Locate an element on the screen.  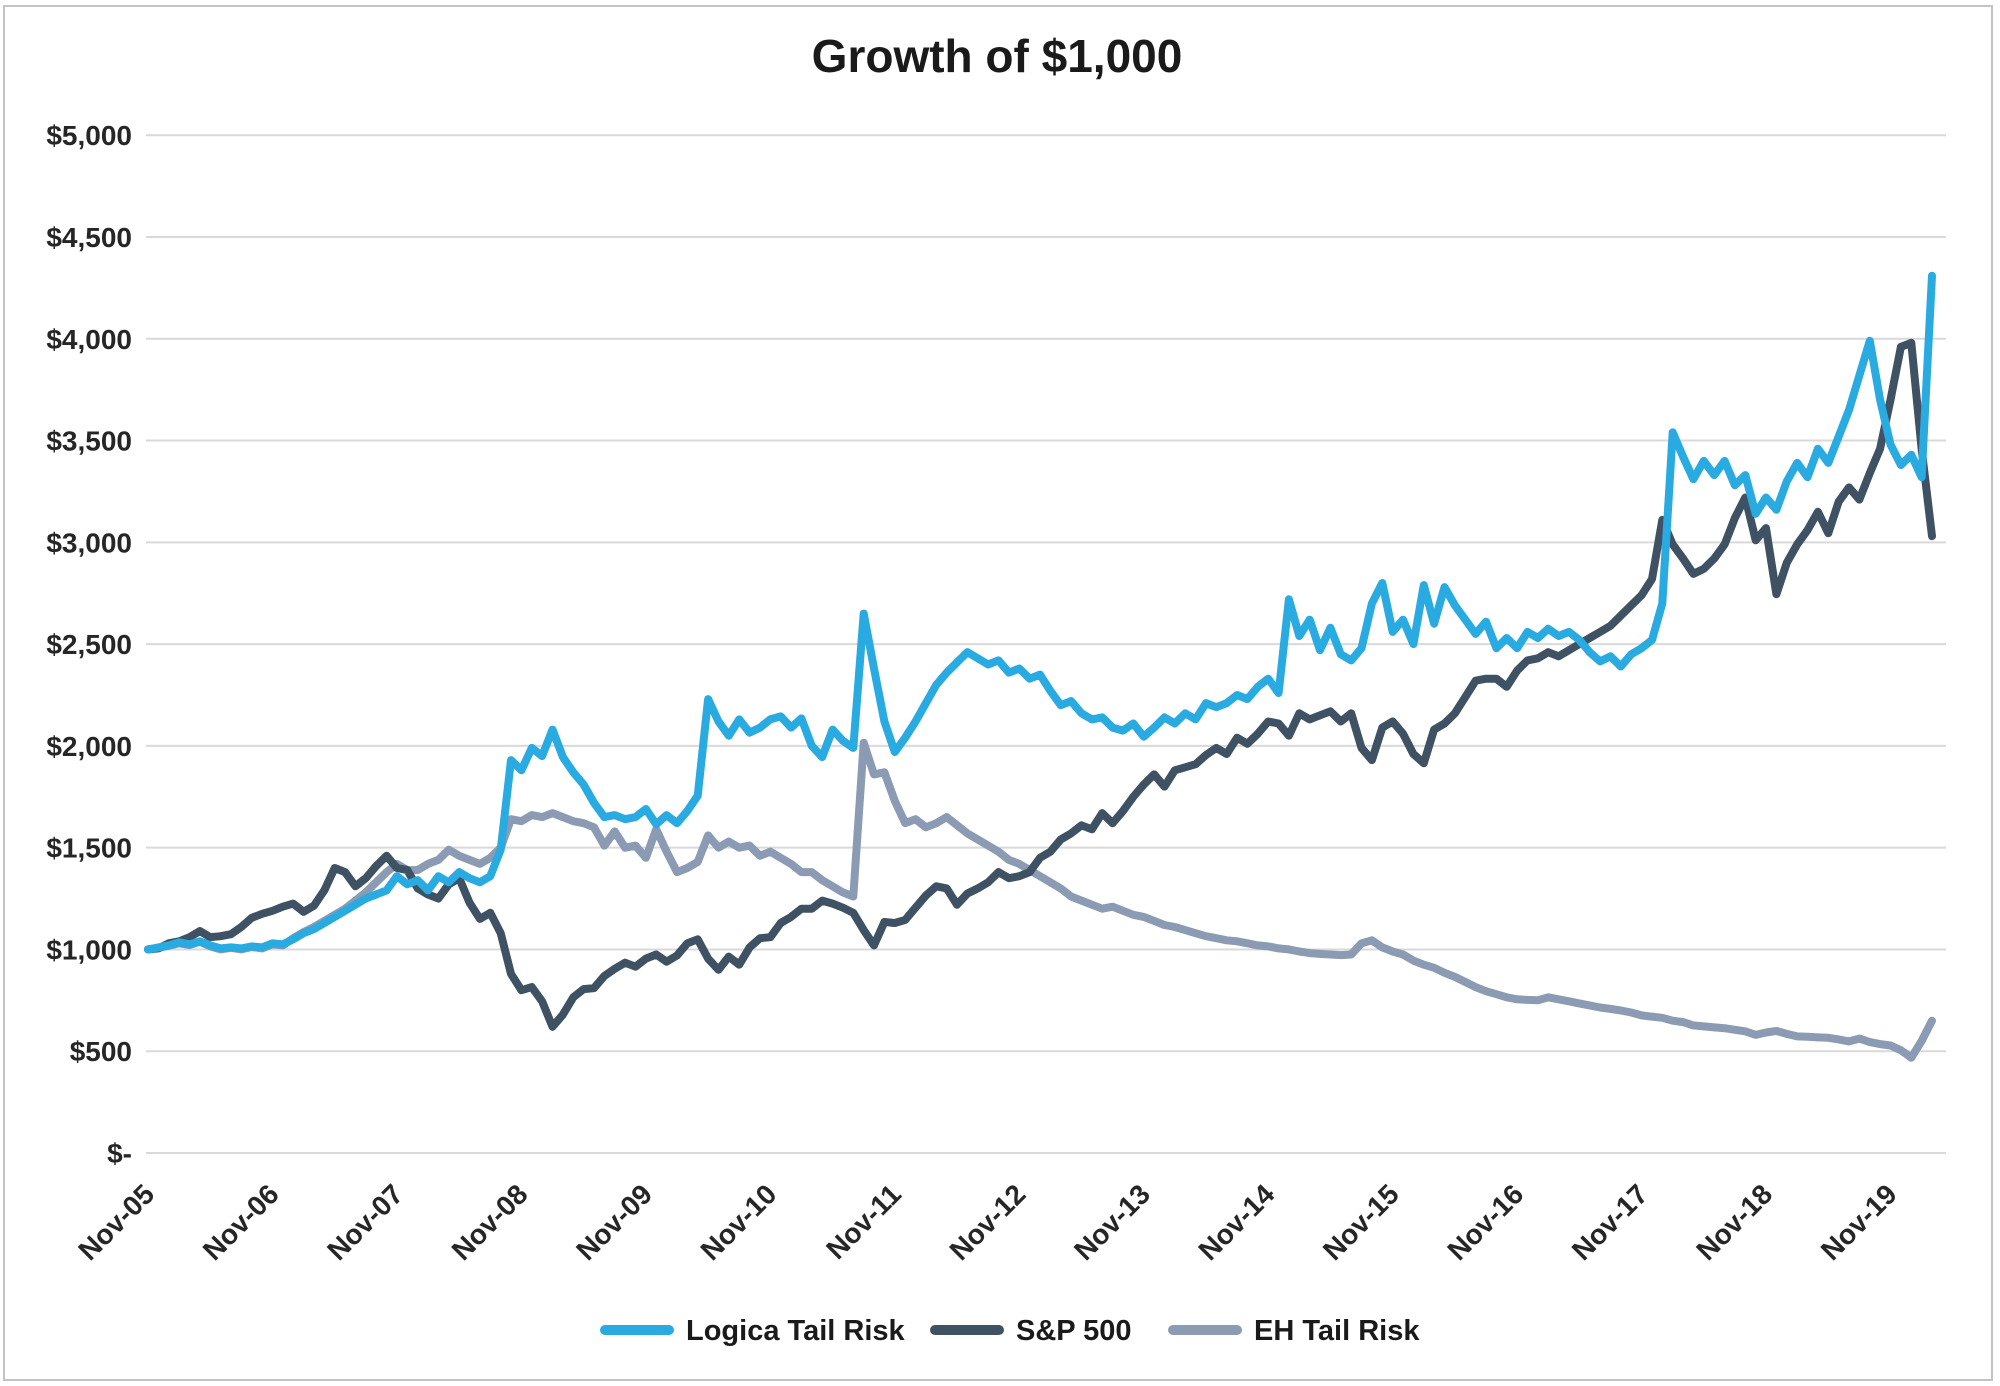
legend-group: Logica Tail Risk S&P 500 EH Tail Risk is located at coordinates (1010, 1331).